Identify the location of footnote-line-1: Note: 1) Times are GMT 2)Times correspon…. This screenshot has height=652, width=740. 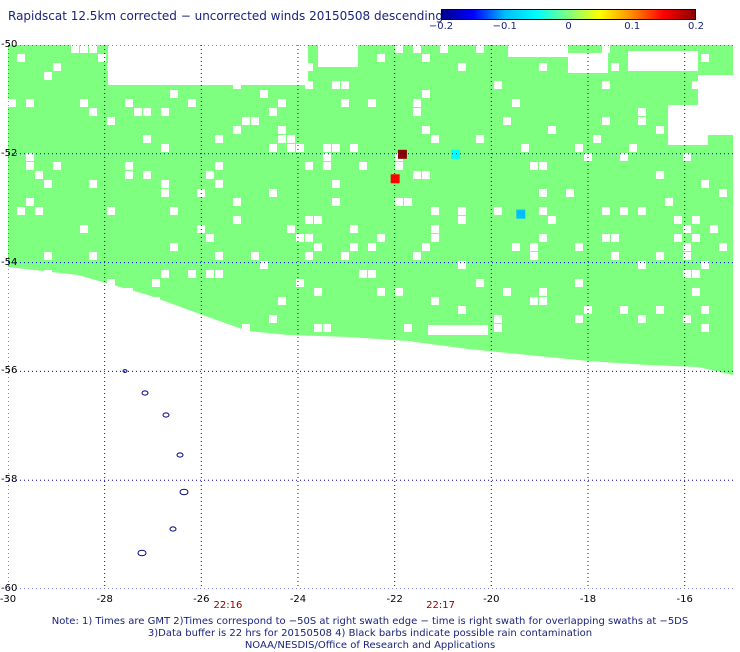
(370, 621).